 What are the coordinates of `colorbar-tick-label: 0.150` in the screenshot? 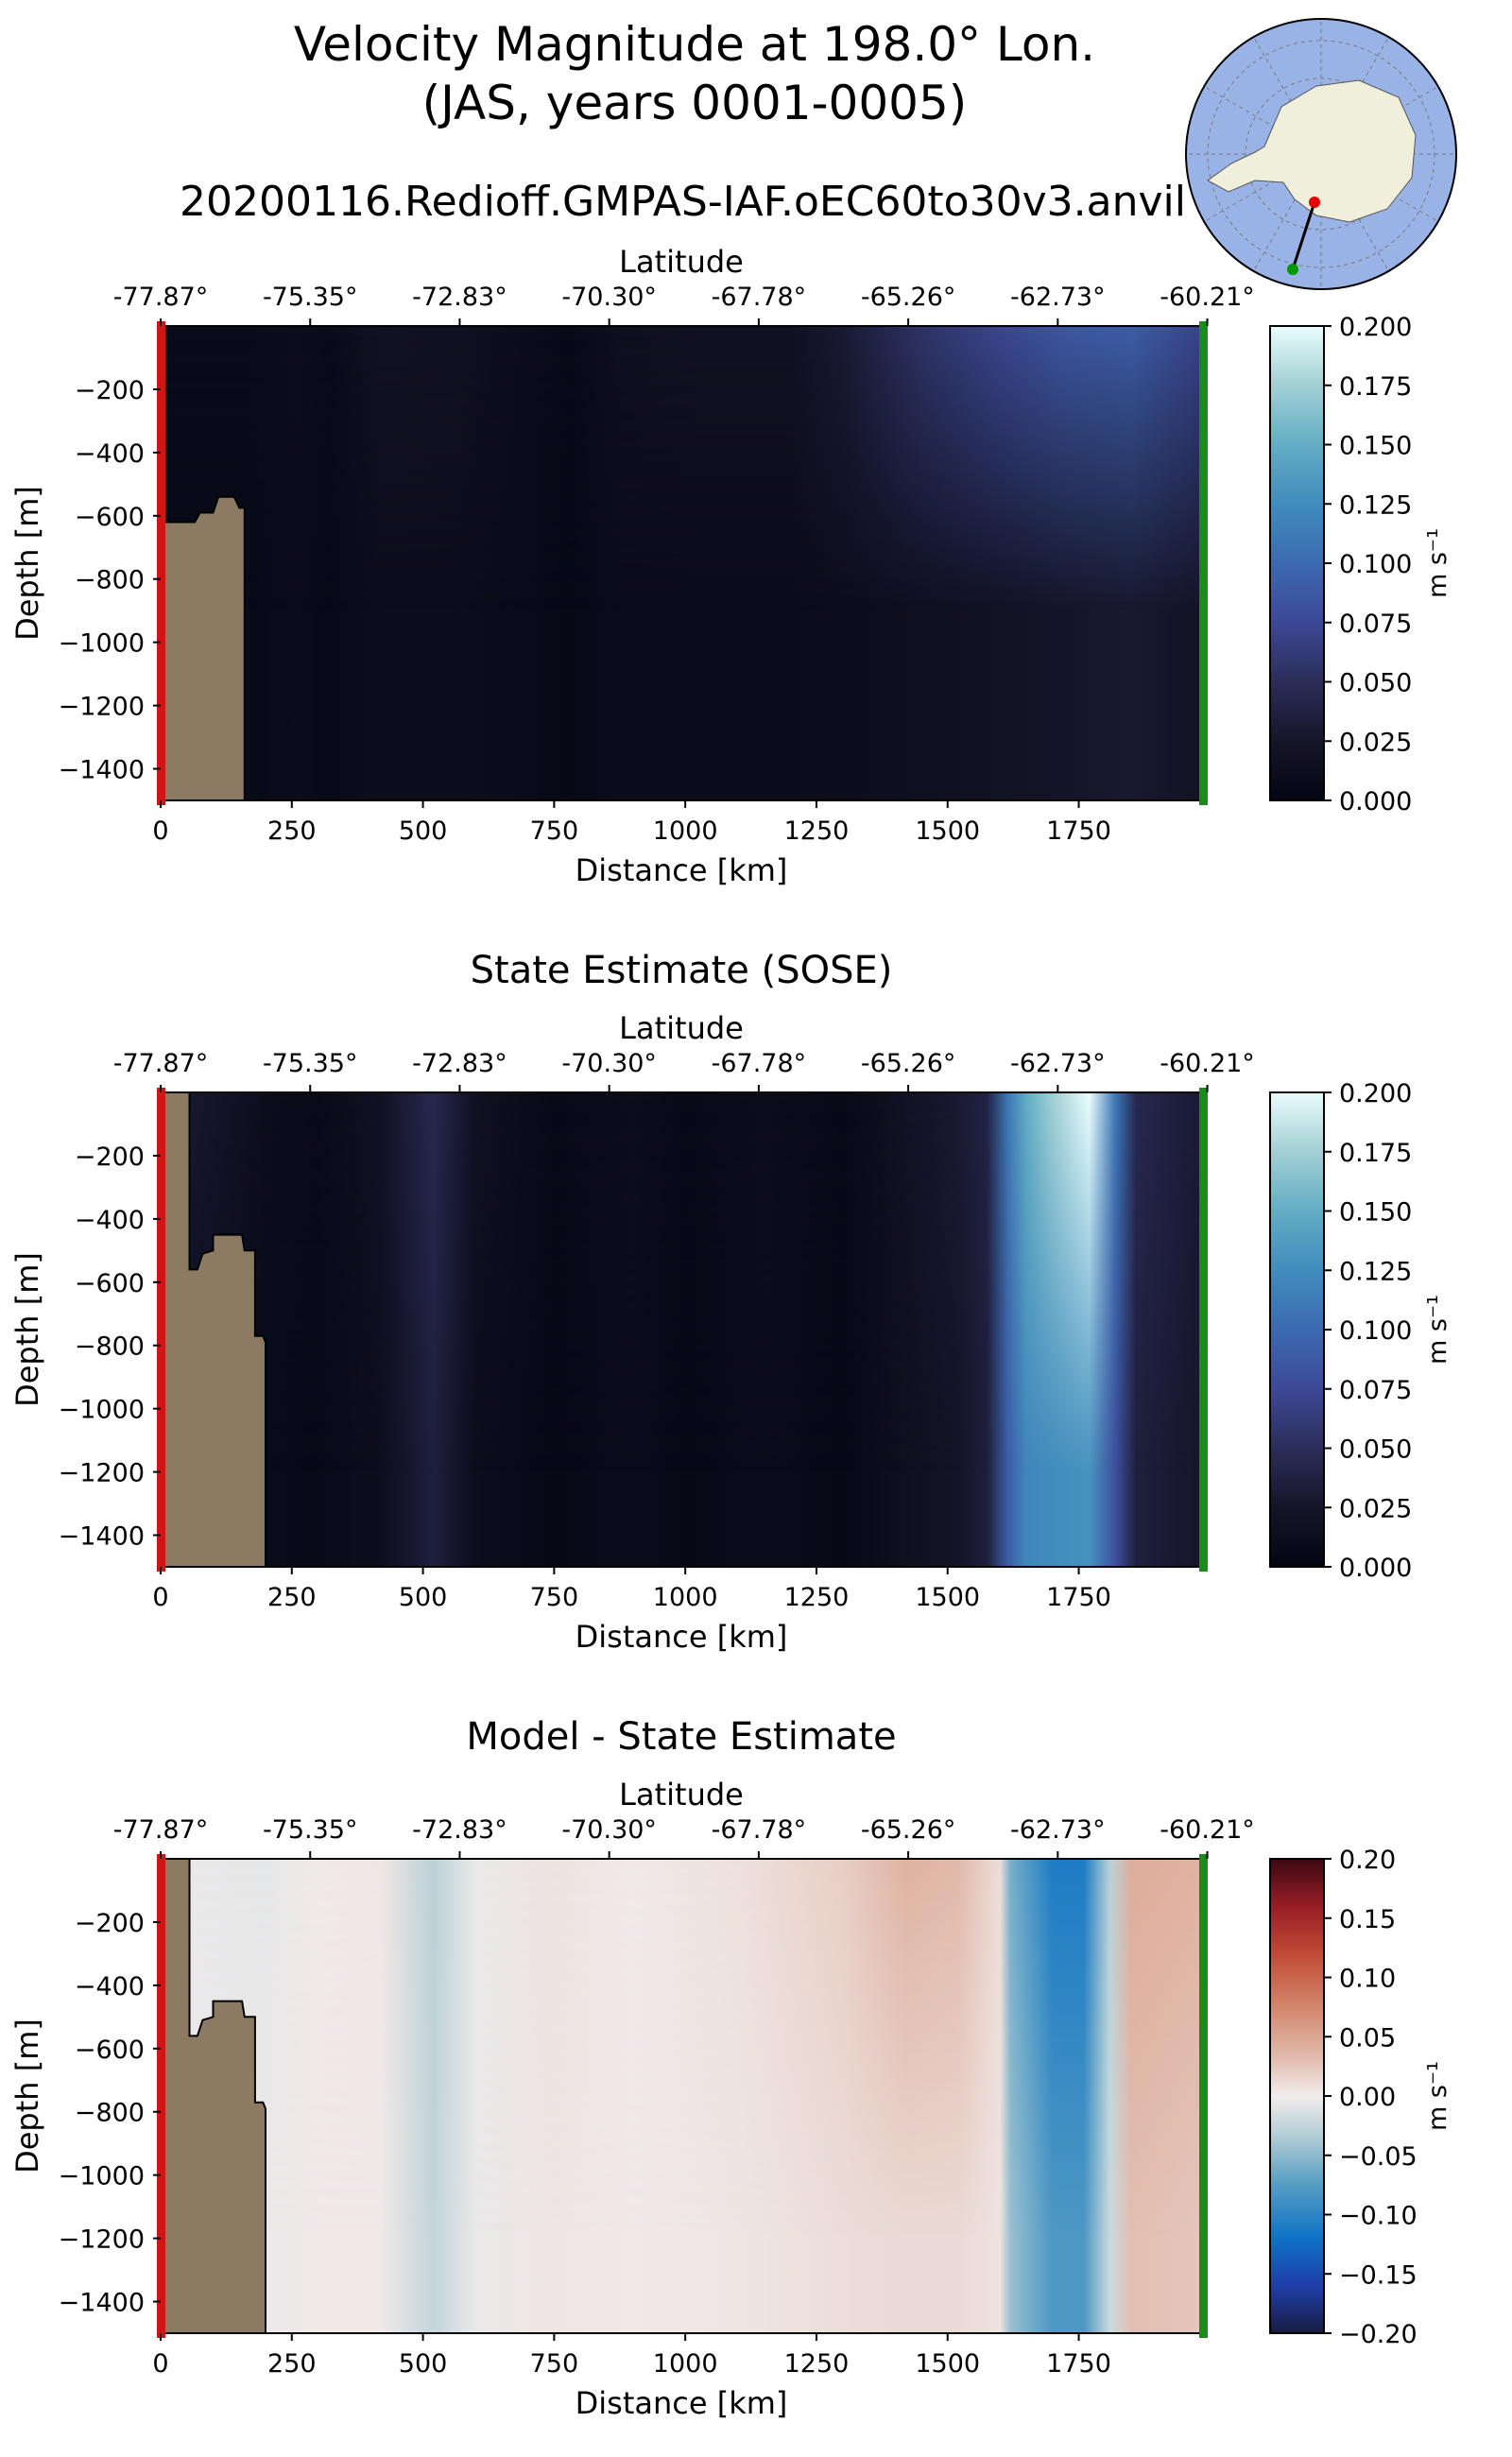 It's located at (1375, 446).